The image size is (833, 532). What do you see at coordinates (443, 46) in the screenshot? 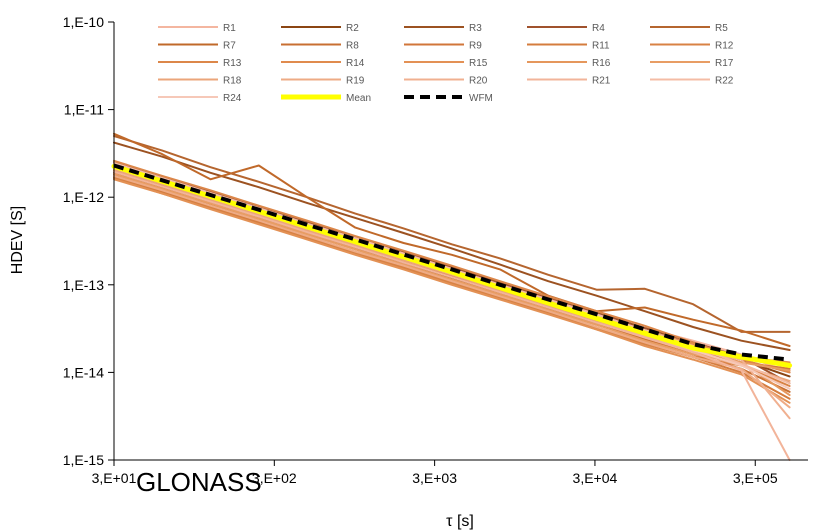
I see `legend-item-r9: R9` at bounding box center [443, 46].